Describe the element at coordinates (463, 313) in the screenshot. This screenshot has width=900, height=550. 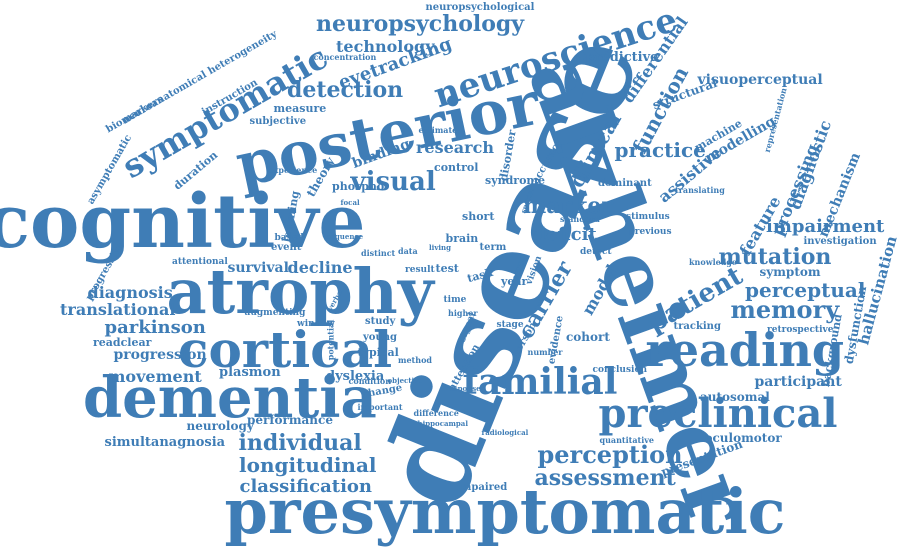
I see `word-higher: higher` at that location.